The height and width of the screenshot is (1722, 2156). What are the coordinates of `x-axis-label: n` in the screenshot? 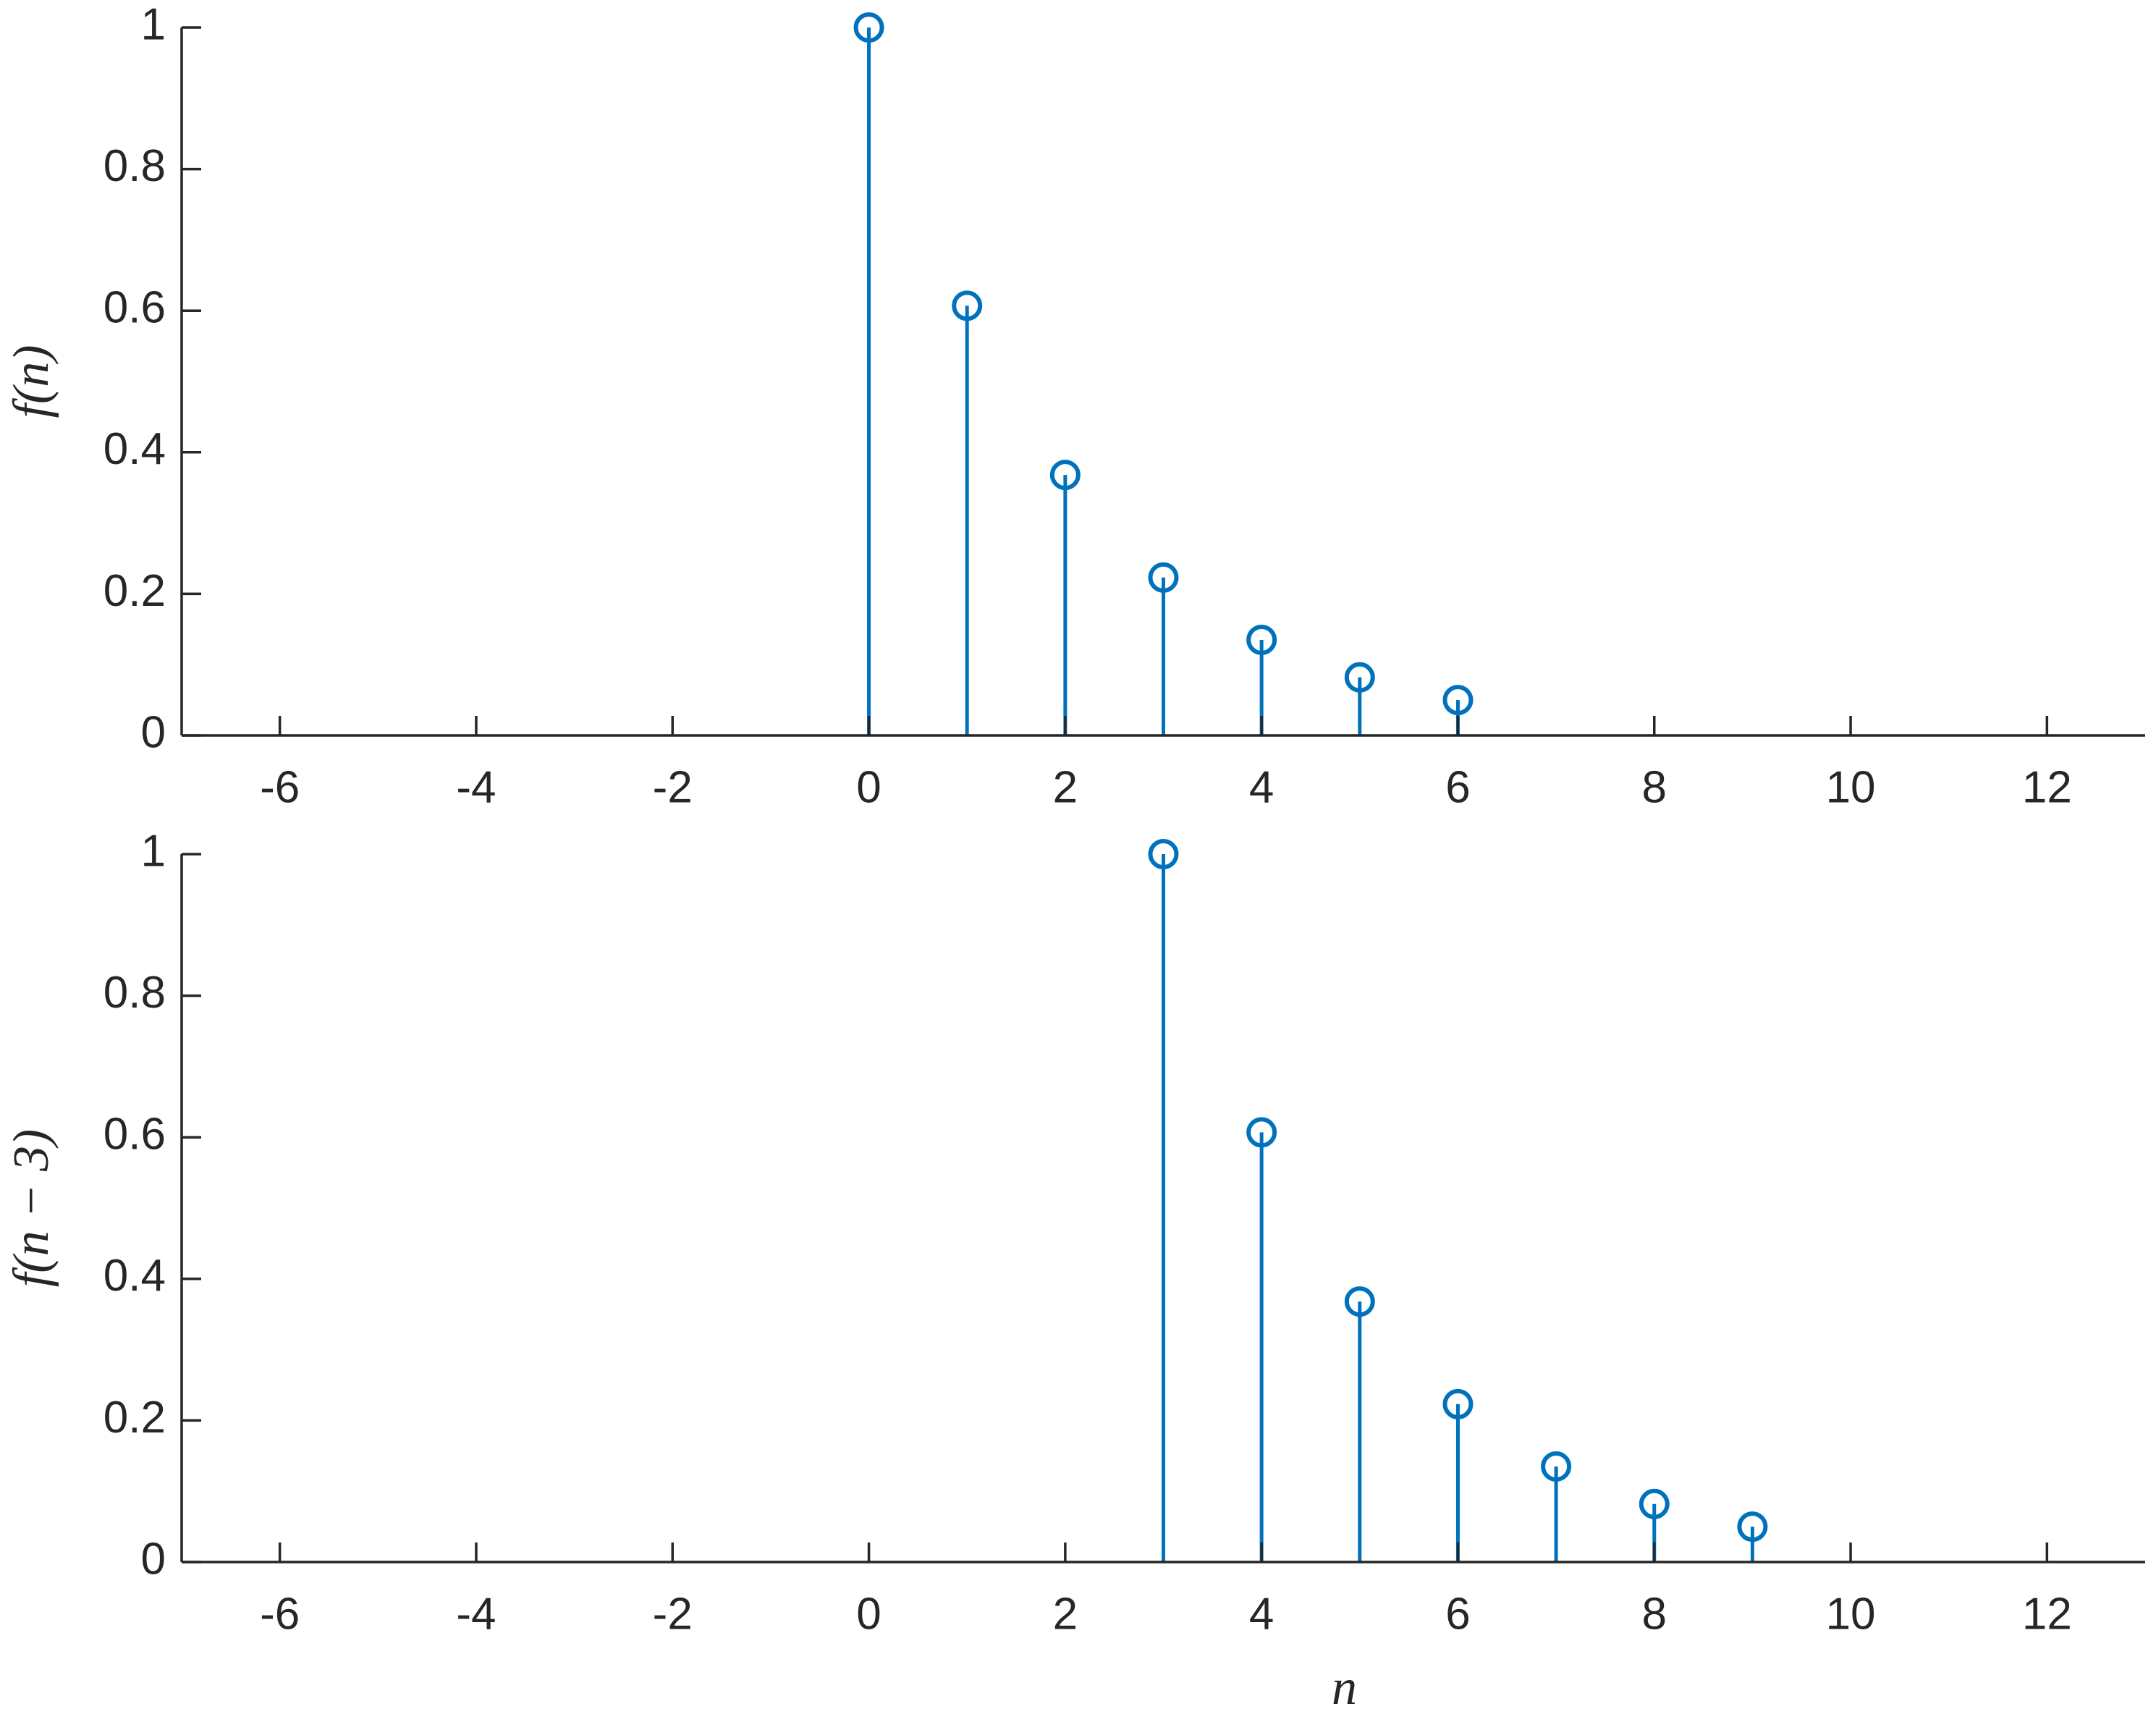 It's located at (1344, 1687).